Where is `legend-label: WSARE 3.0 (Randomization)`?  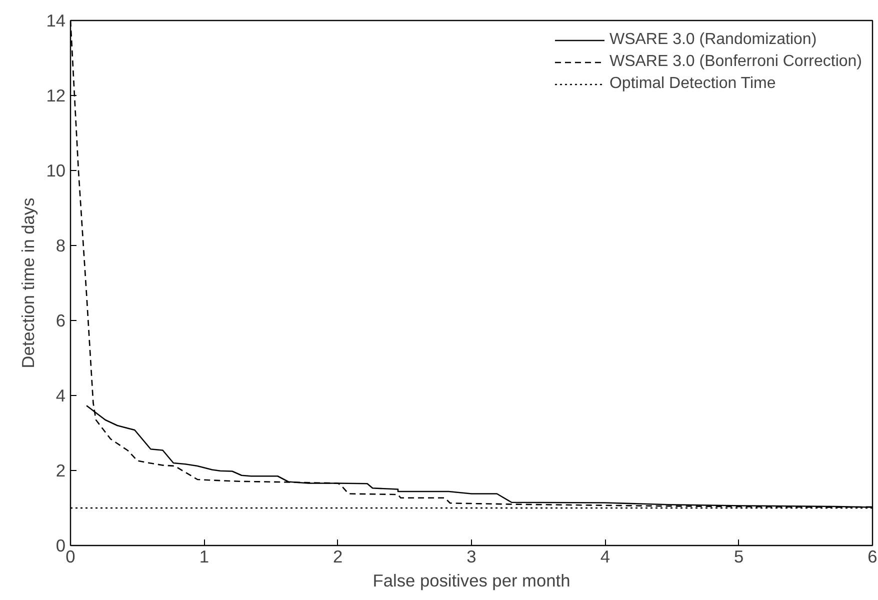
legend-label: WSARE 3.0 (Randomization) is located at coordinates (713, 40).